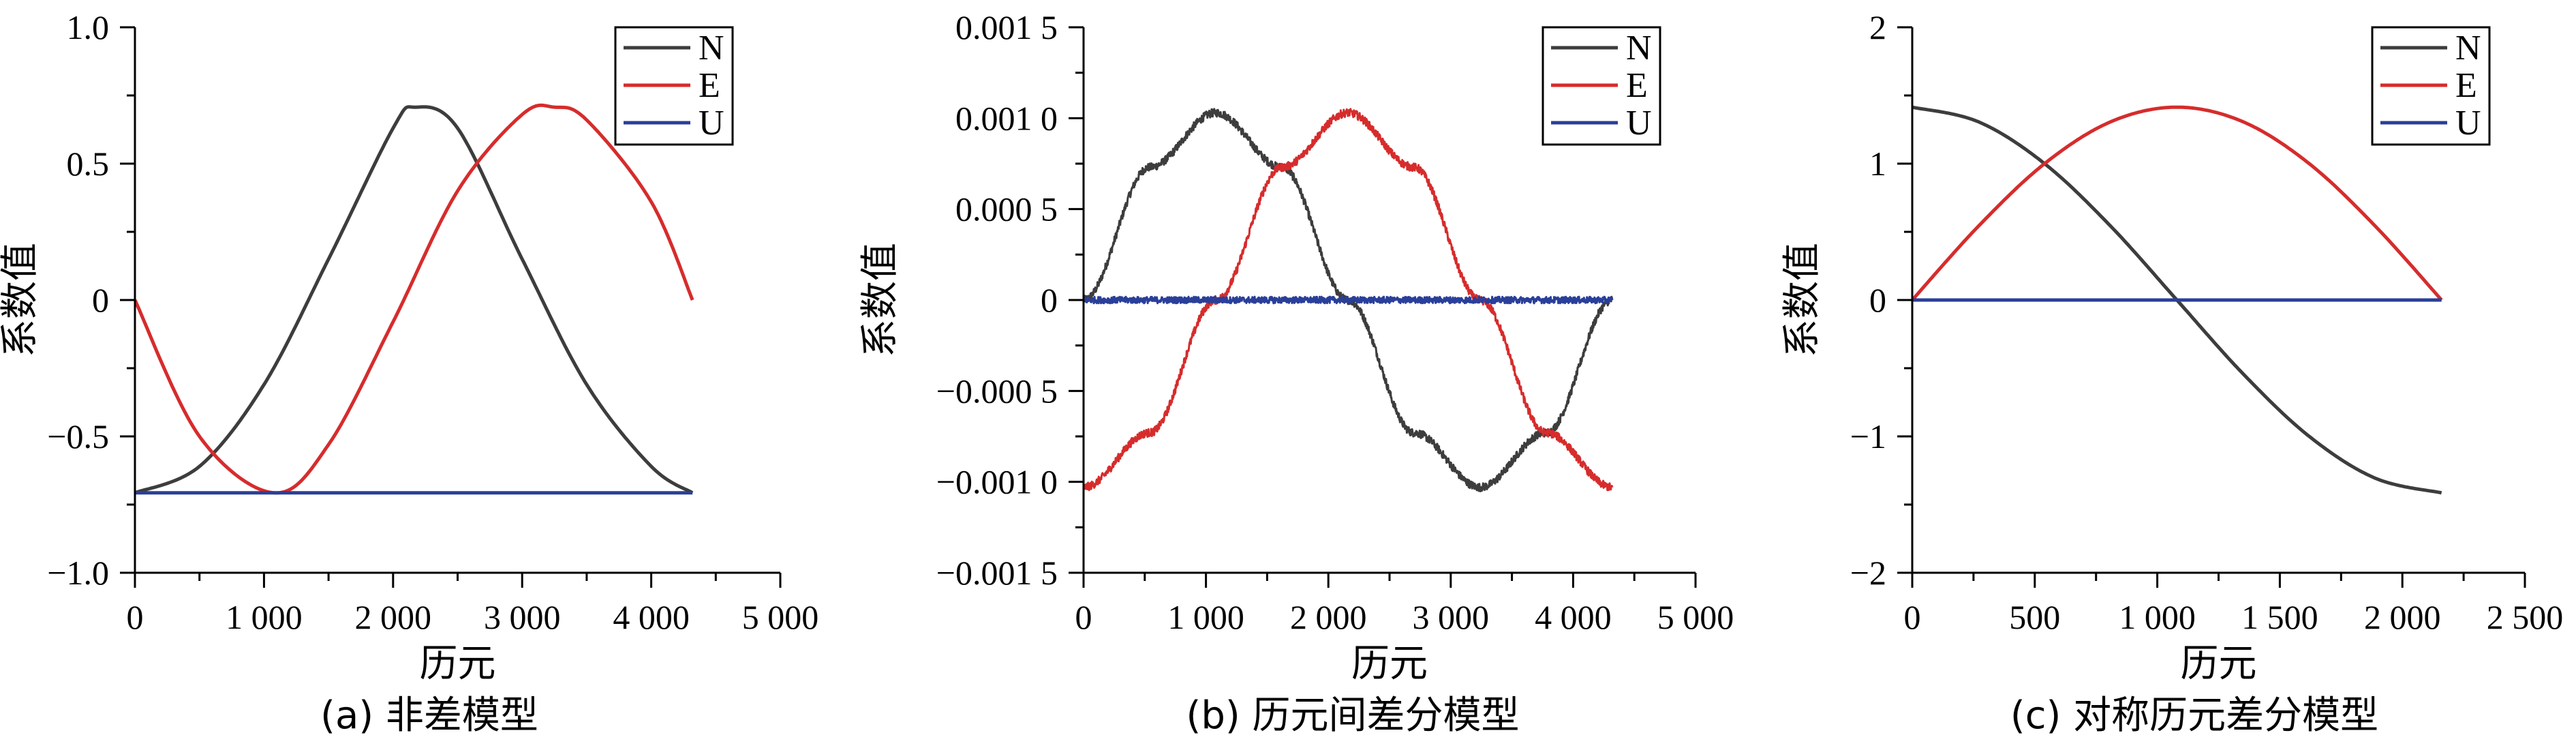  Describe the element at coordinates (78, 436) in the screenshot. I see `y-tick-label: −0.5` at that location.